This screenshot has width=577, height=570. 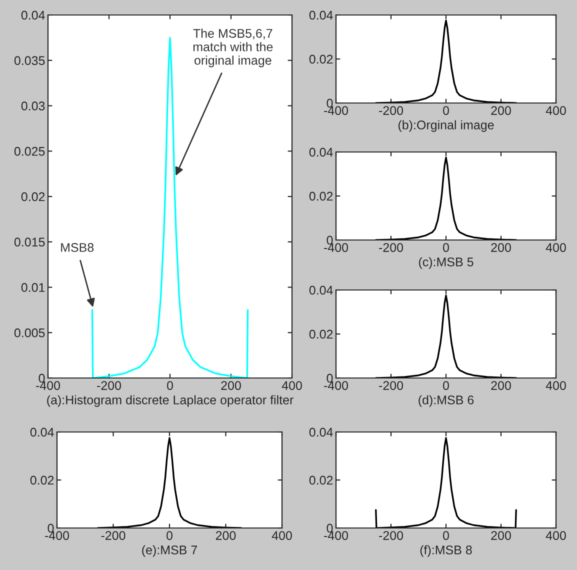 I want to click on y-tick-label: 0.03, so click(x=33, y=106).